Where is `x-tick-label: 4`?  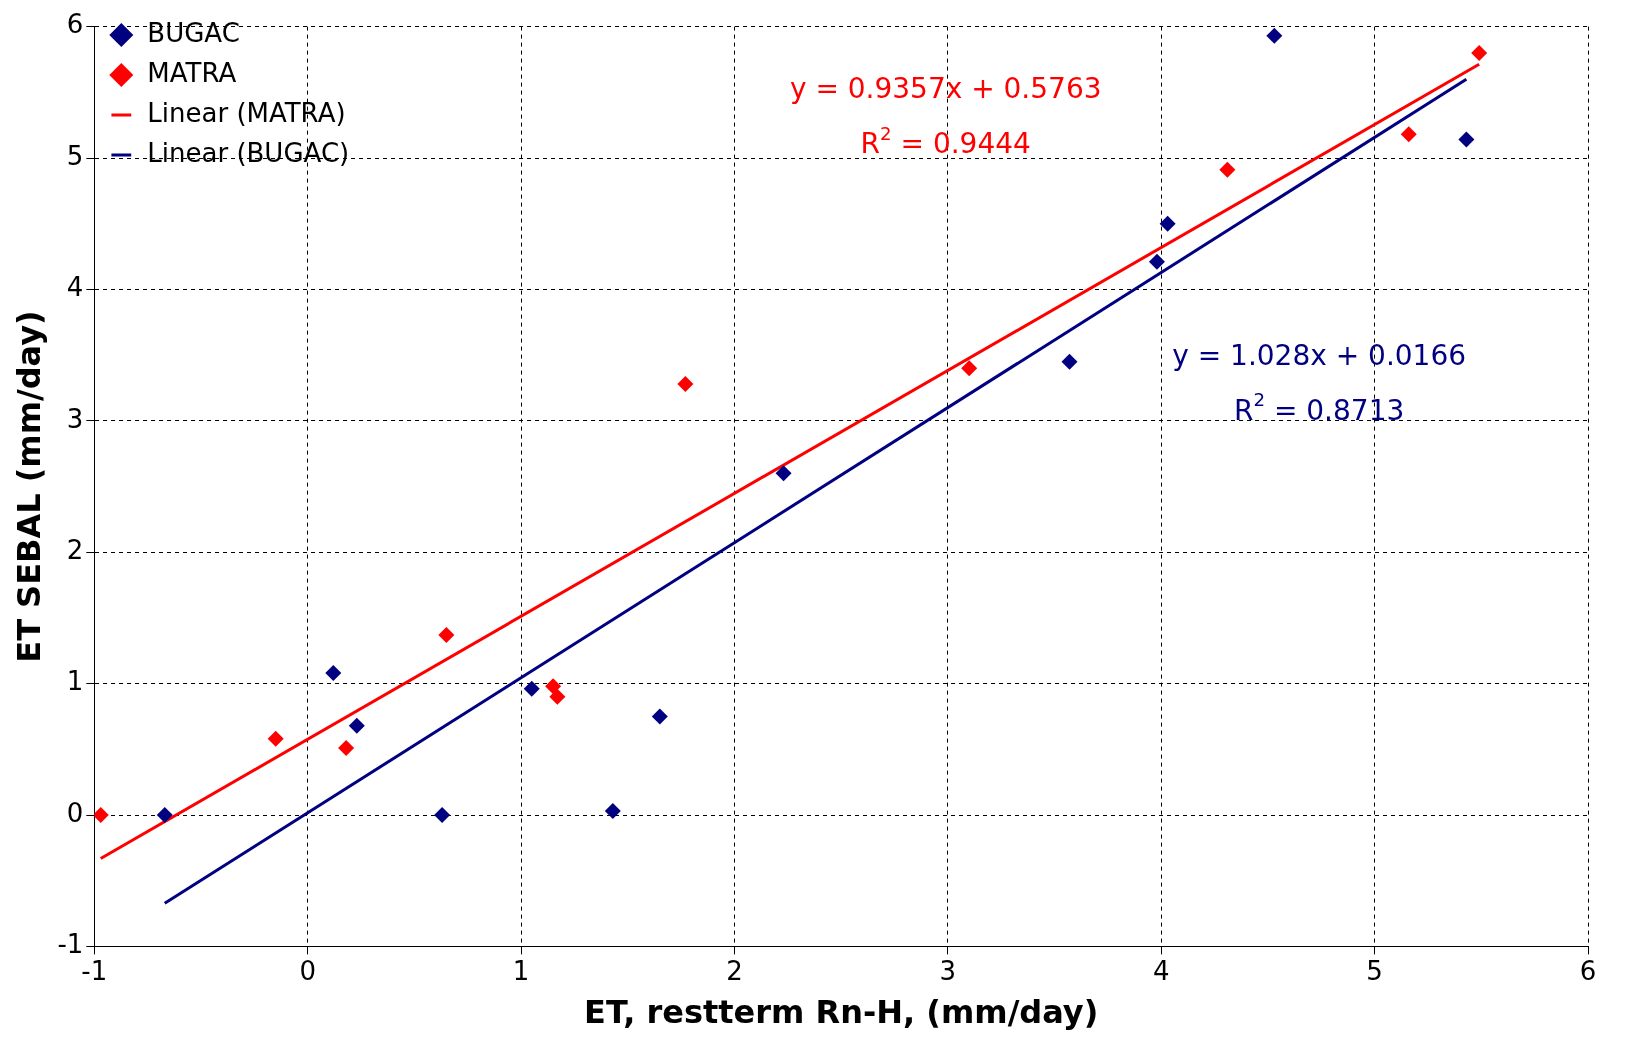 x-tick-label: 4 is located at coordinates (1161, 970).